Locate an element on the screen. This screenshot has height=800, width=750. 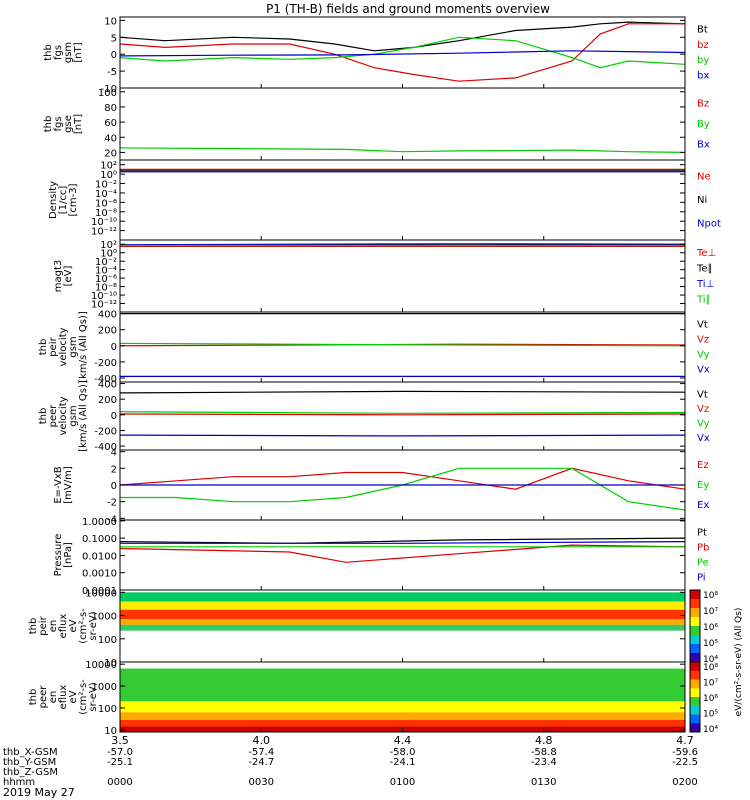
peer_eflux-ytick-label: 10000 is located at coordinates (101, 665).